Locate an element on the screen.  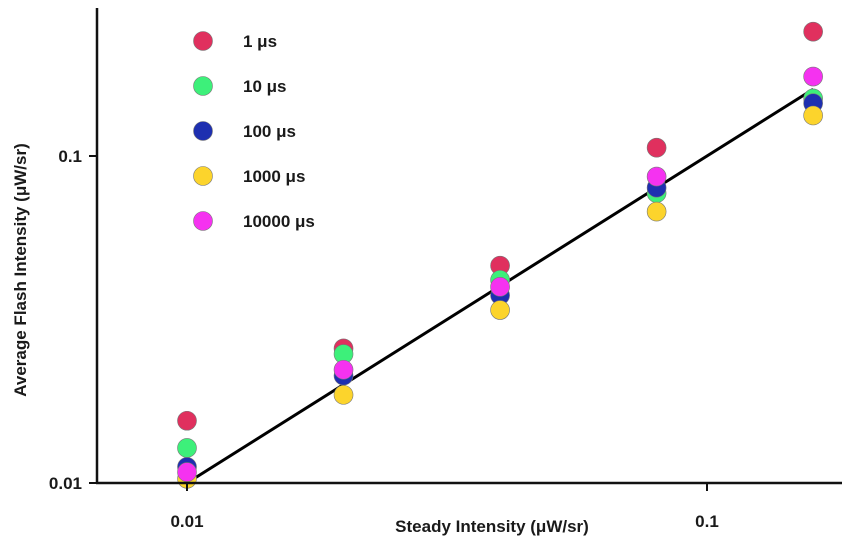
x-tick-label: 0.01 is located at coordinates (186, 521).